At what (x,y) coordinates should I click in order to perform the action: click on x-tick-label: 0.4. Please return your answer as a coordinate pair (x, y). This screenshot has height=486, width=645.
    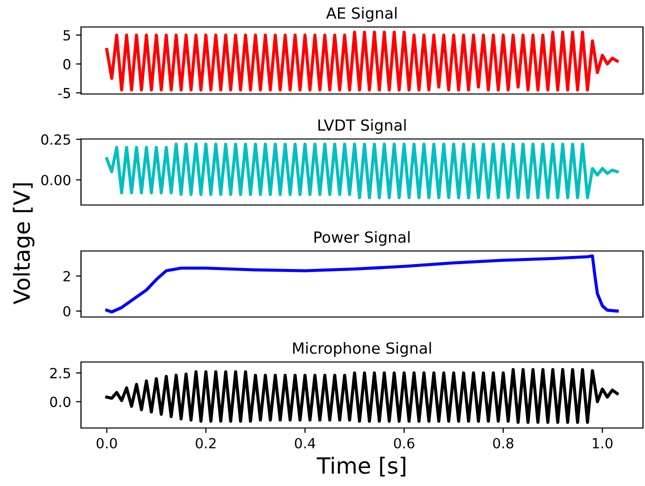
    Looking at the image, I should click on (305, 443).